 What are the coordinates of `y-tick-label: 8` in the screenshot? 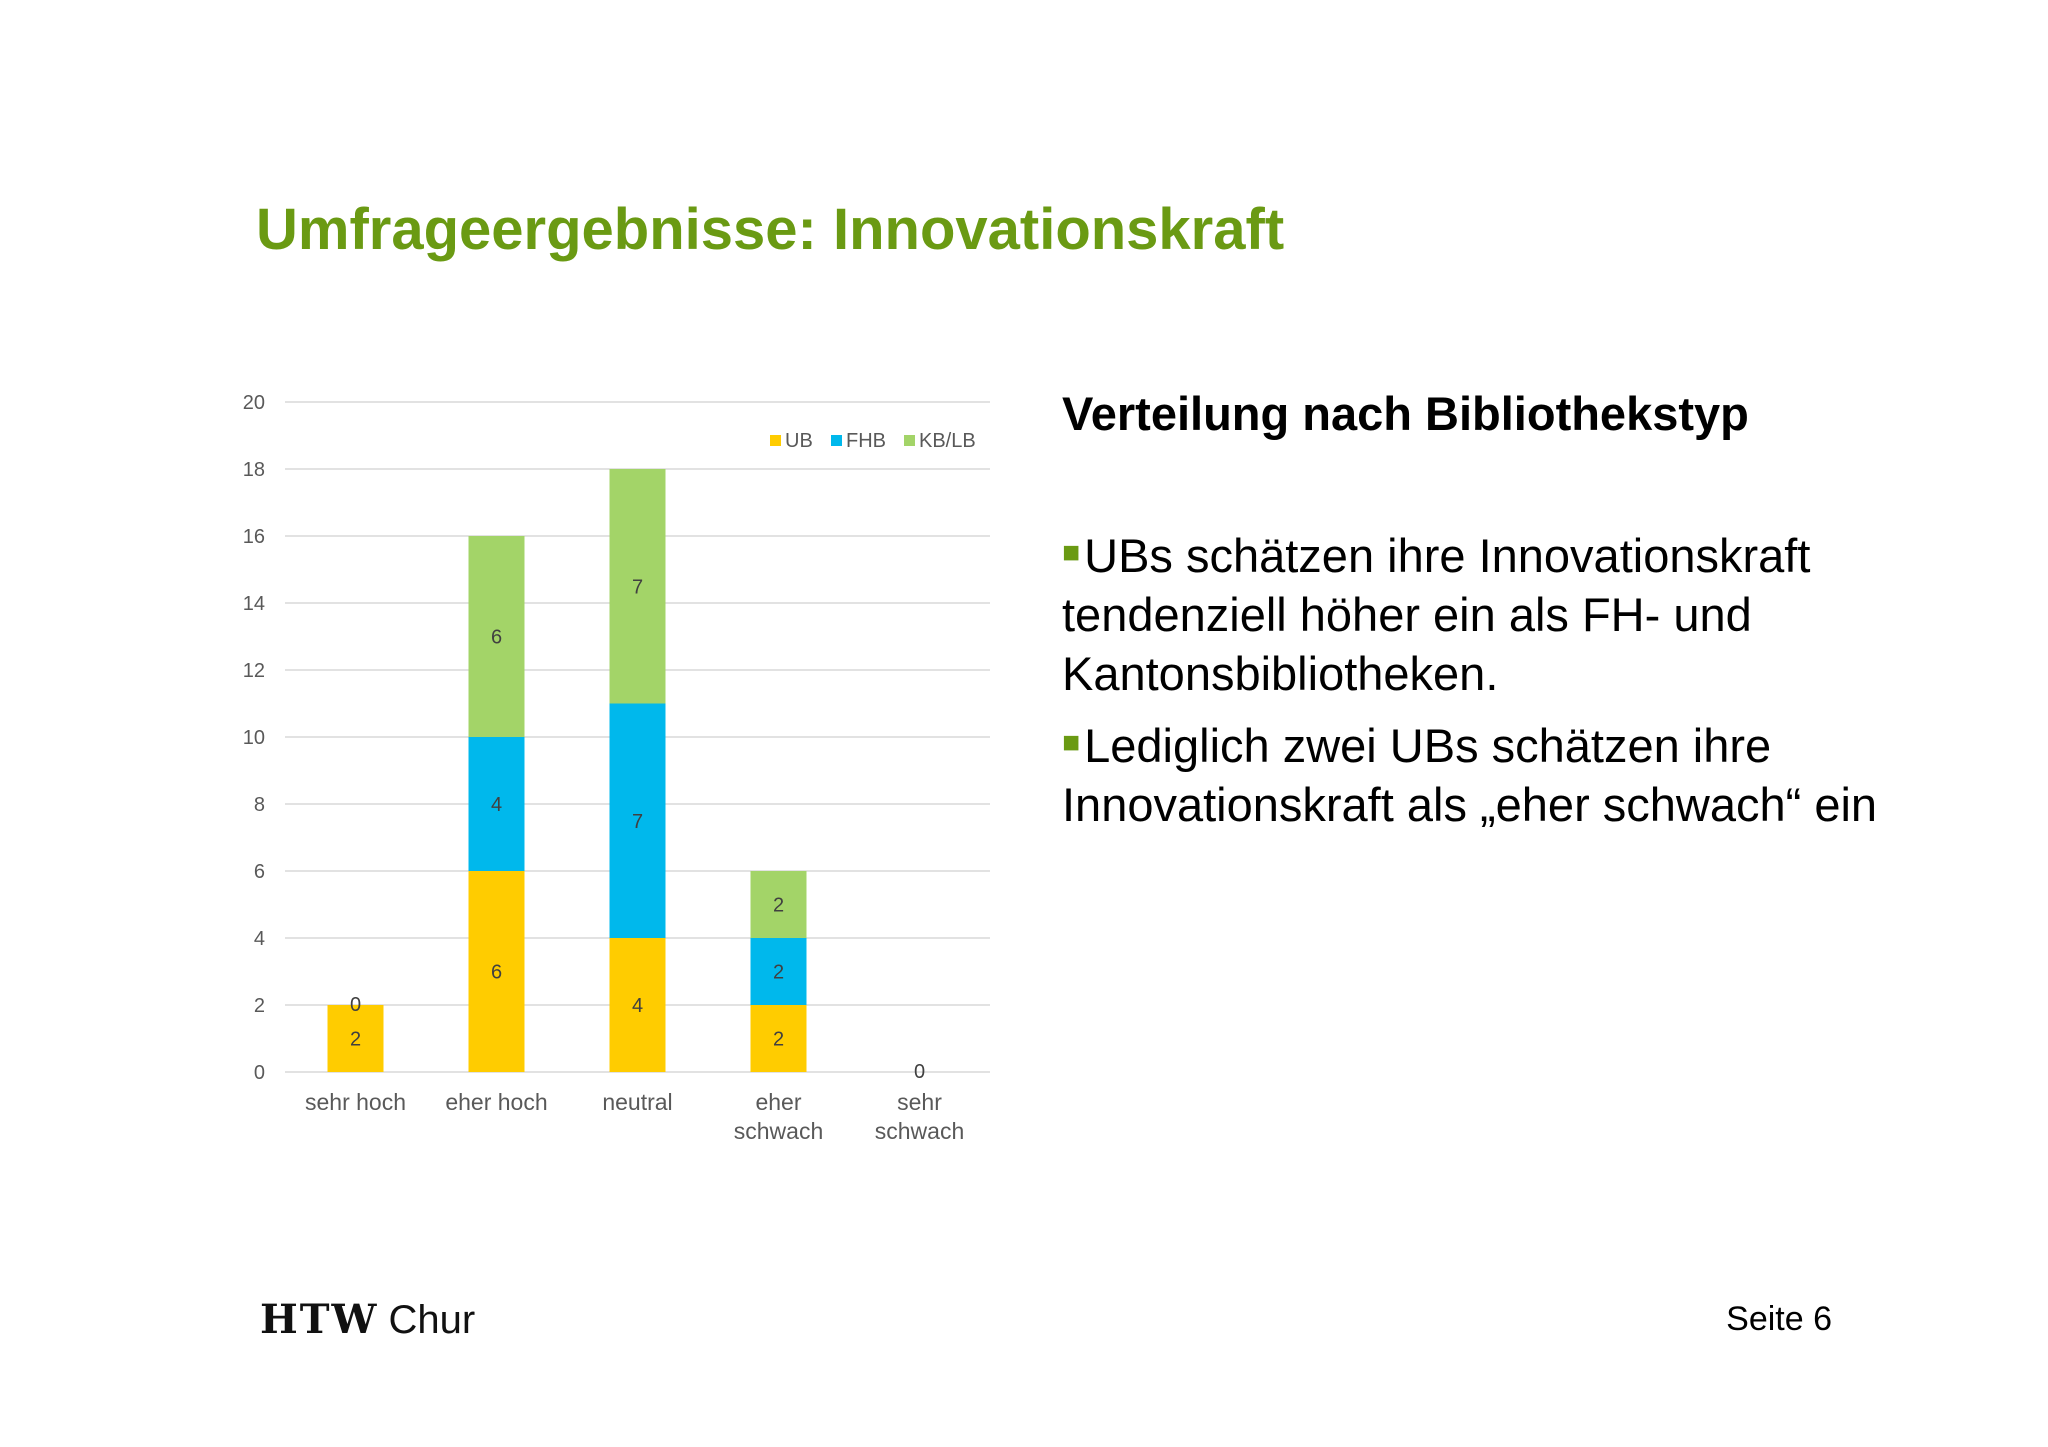 It's located at (259, 805).